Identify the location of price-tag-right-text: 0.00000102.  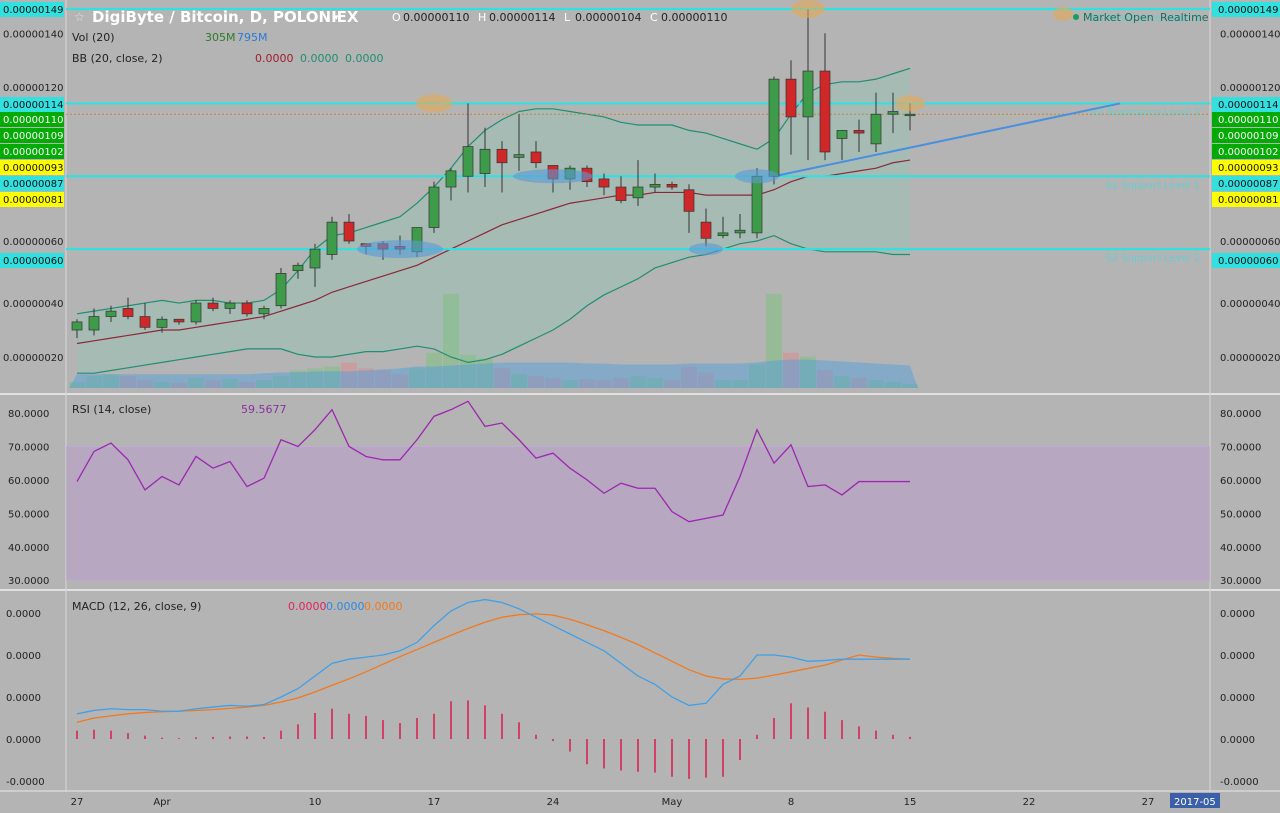
(1248, 152).